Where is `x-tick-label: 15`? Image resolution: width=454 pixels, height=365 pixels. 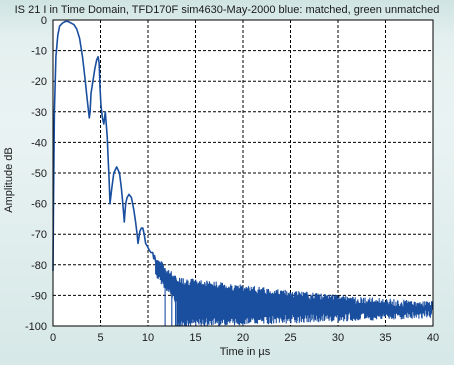 x-tick-label: 15 is located at coordinates (195, 338).